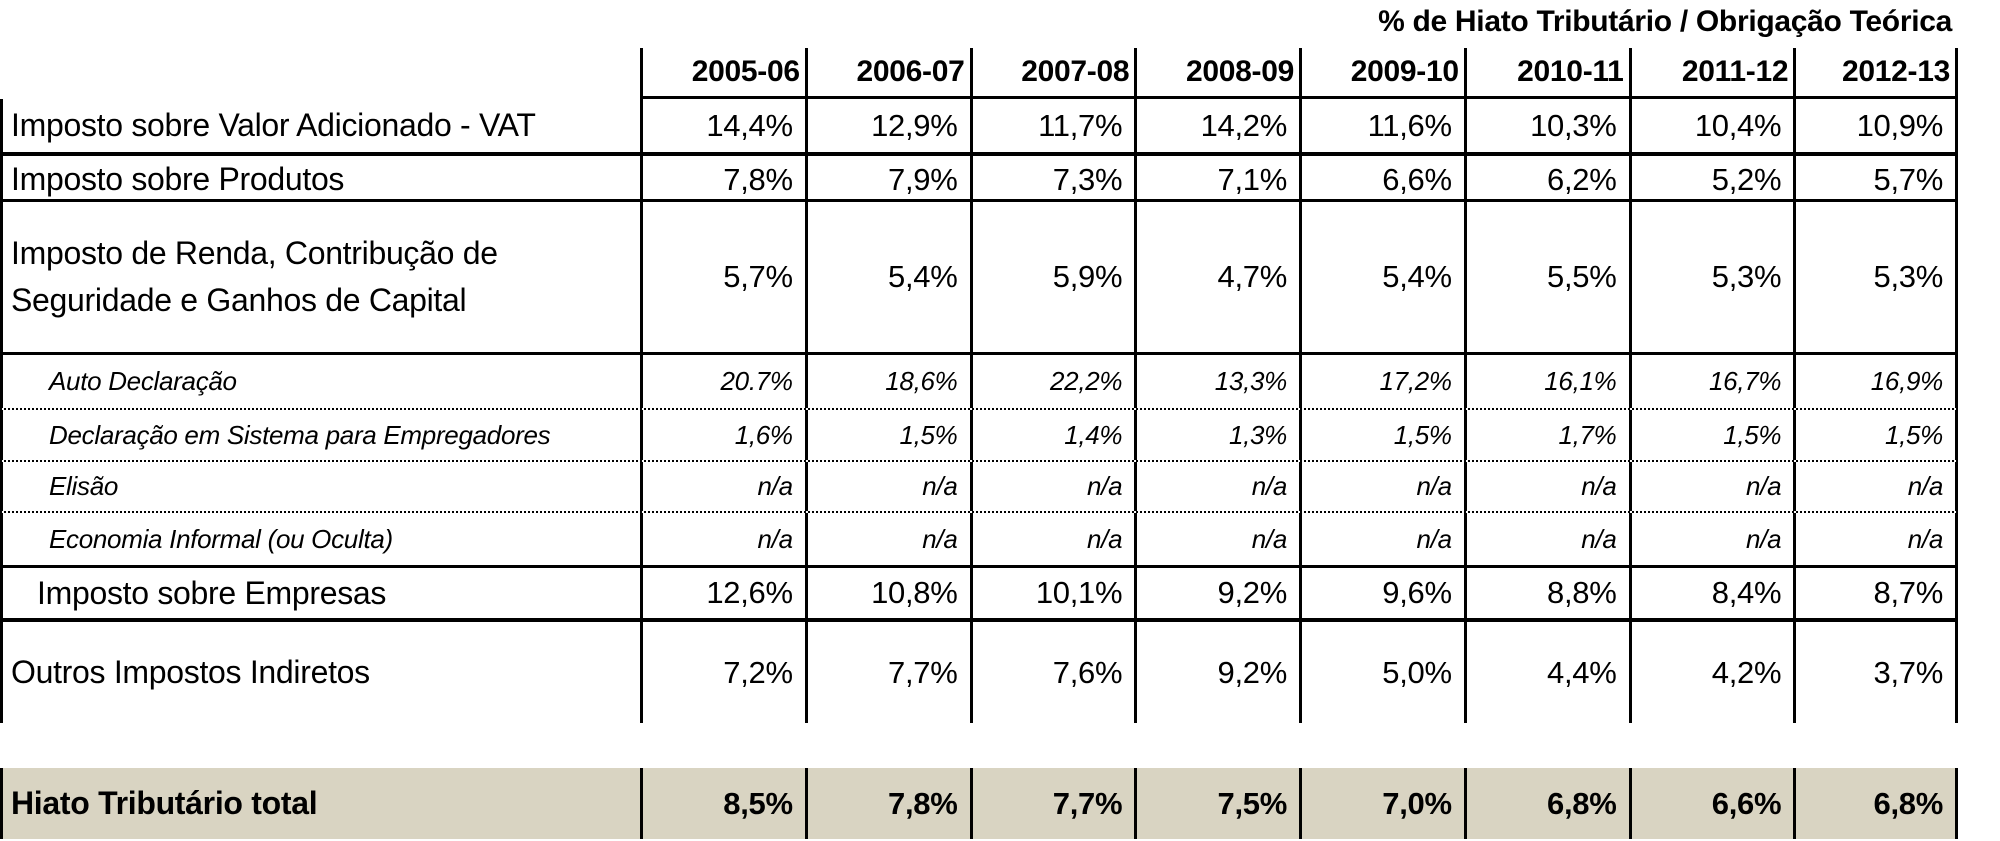 The image size is (2000, 841). I want to click on cell-value: 4,7%, so click(1216, 277).